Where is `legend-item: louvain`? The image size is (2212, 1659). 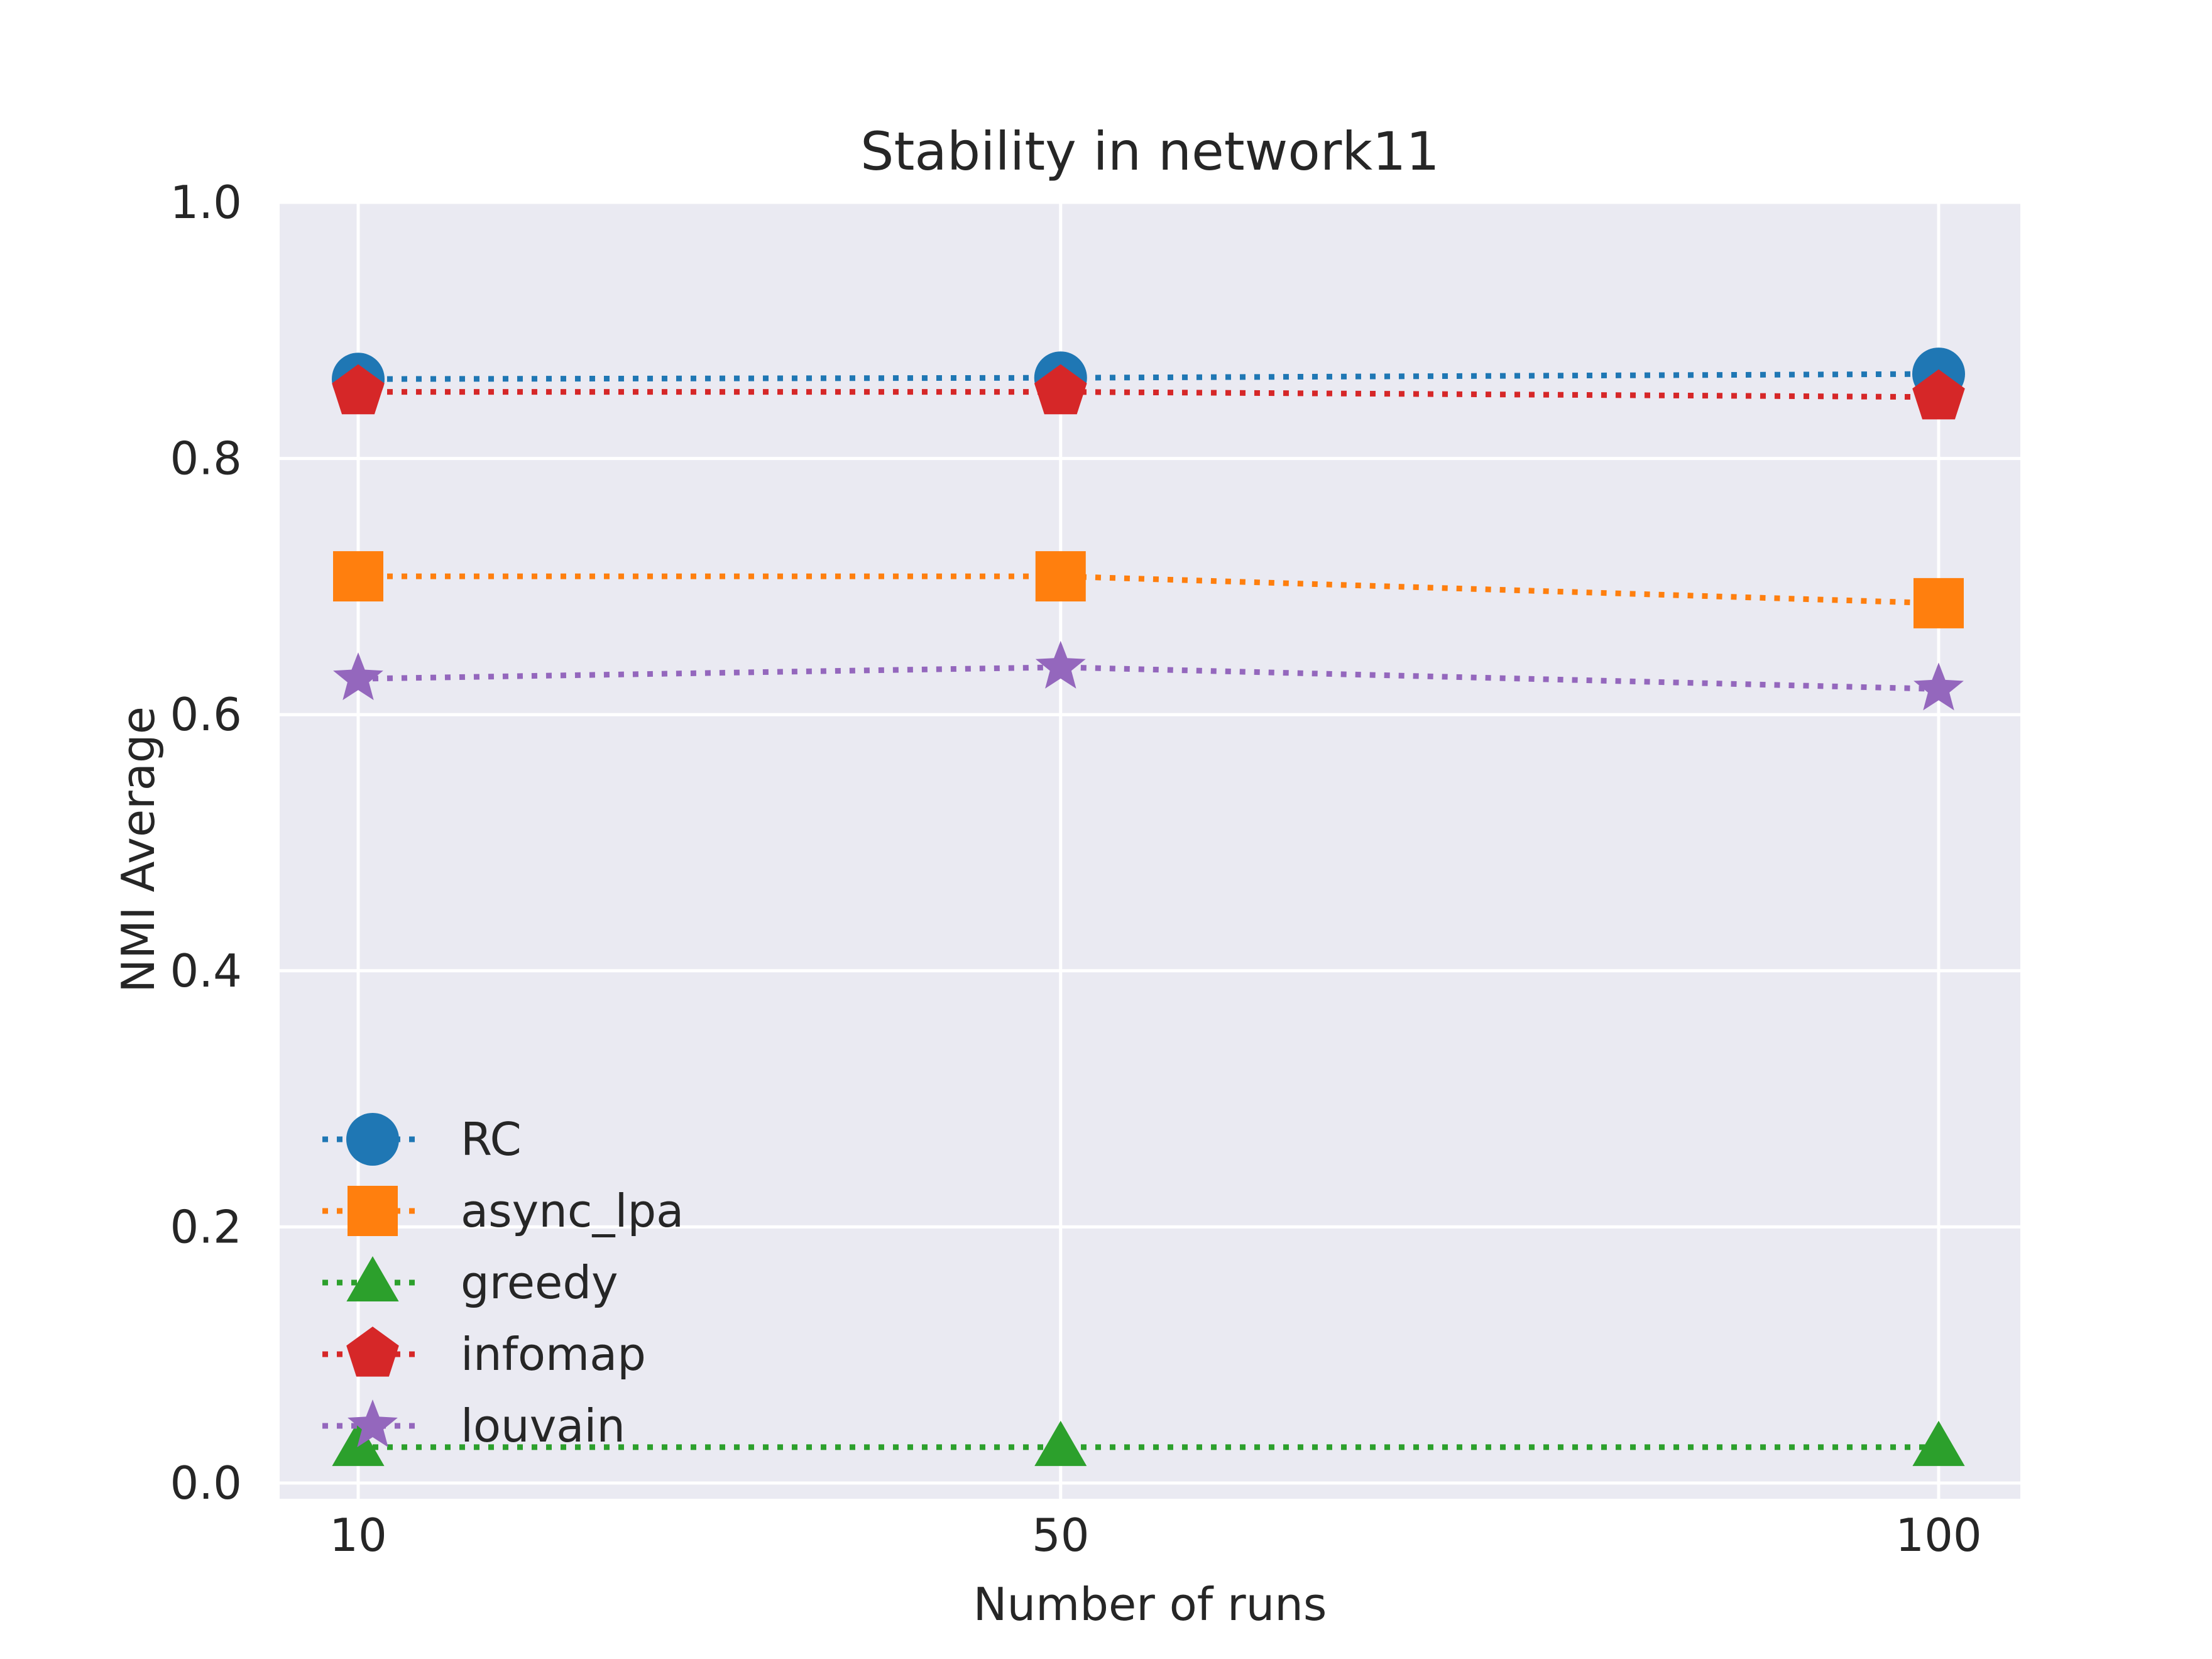
legend-item: louvain is located at coordinates (473, 1425).